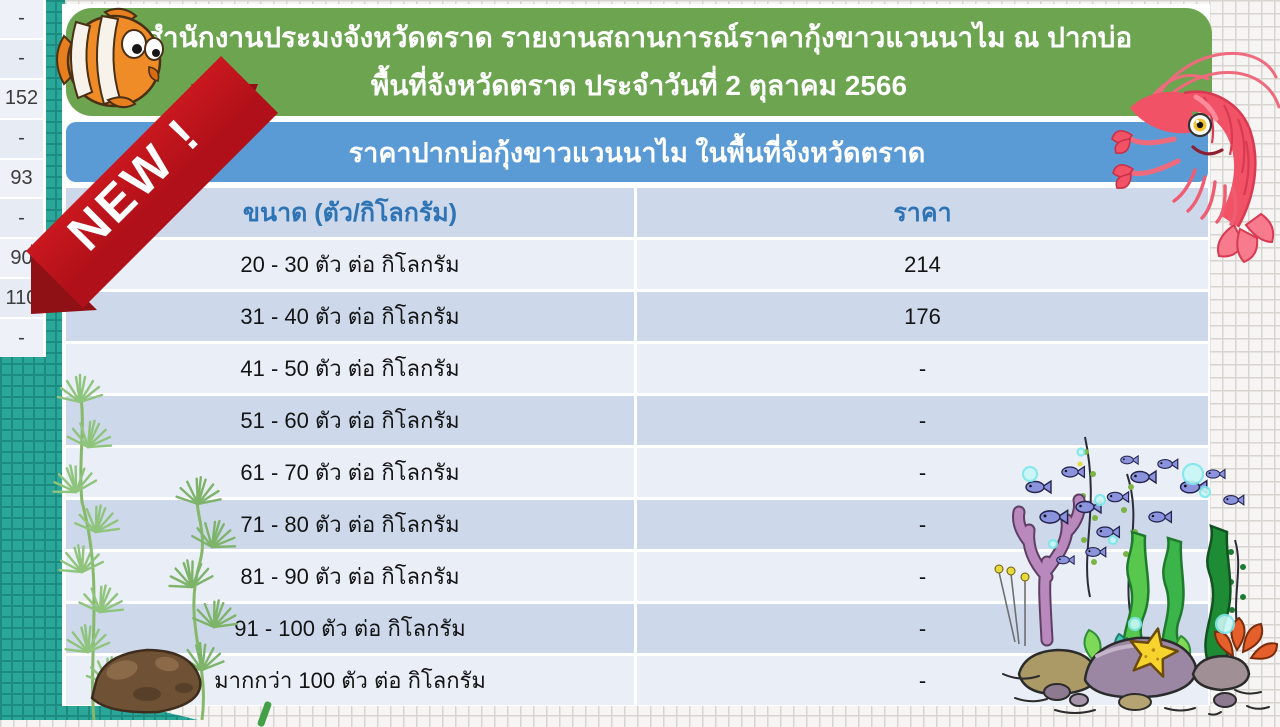 This screenshot has height=727, width=1280. Describe the element at coordinates (350, 212) in the screenshot. I see `size-header-cell: ขนาด (ตัว/กิโลกรัม)` at that location.